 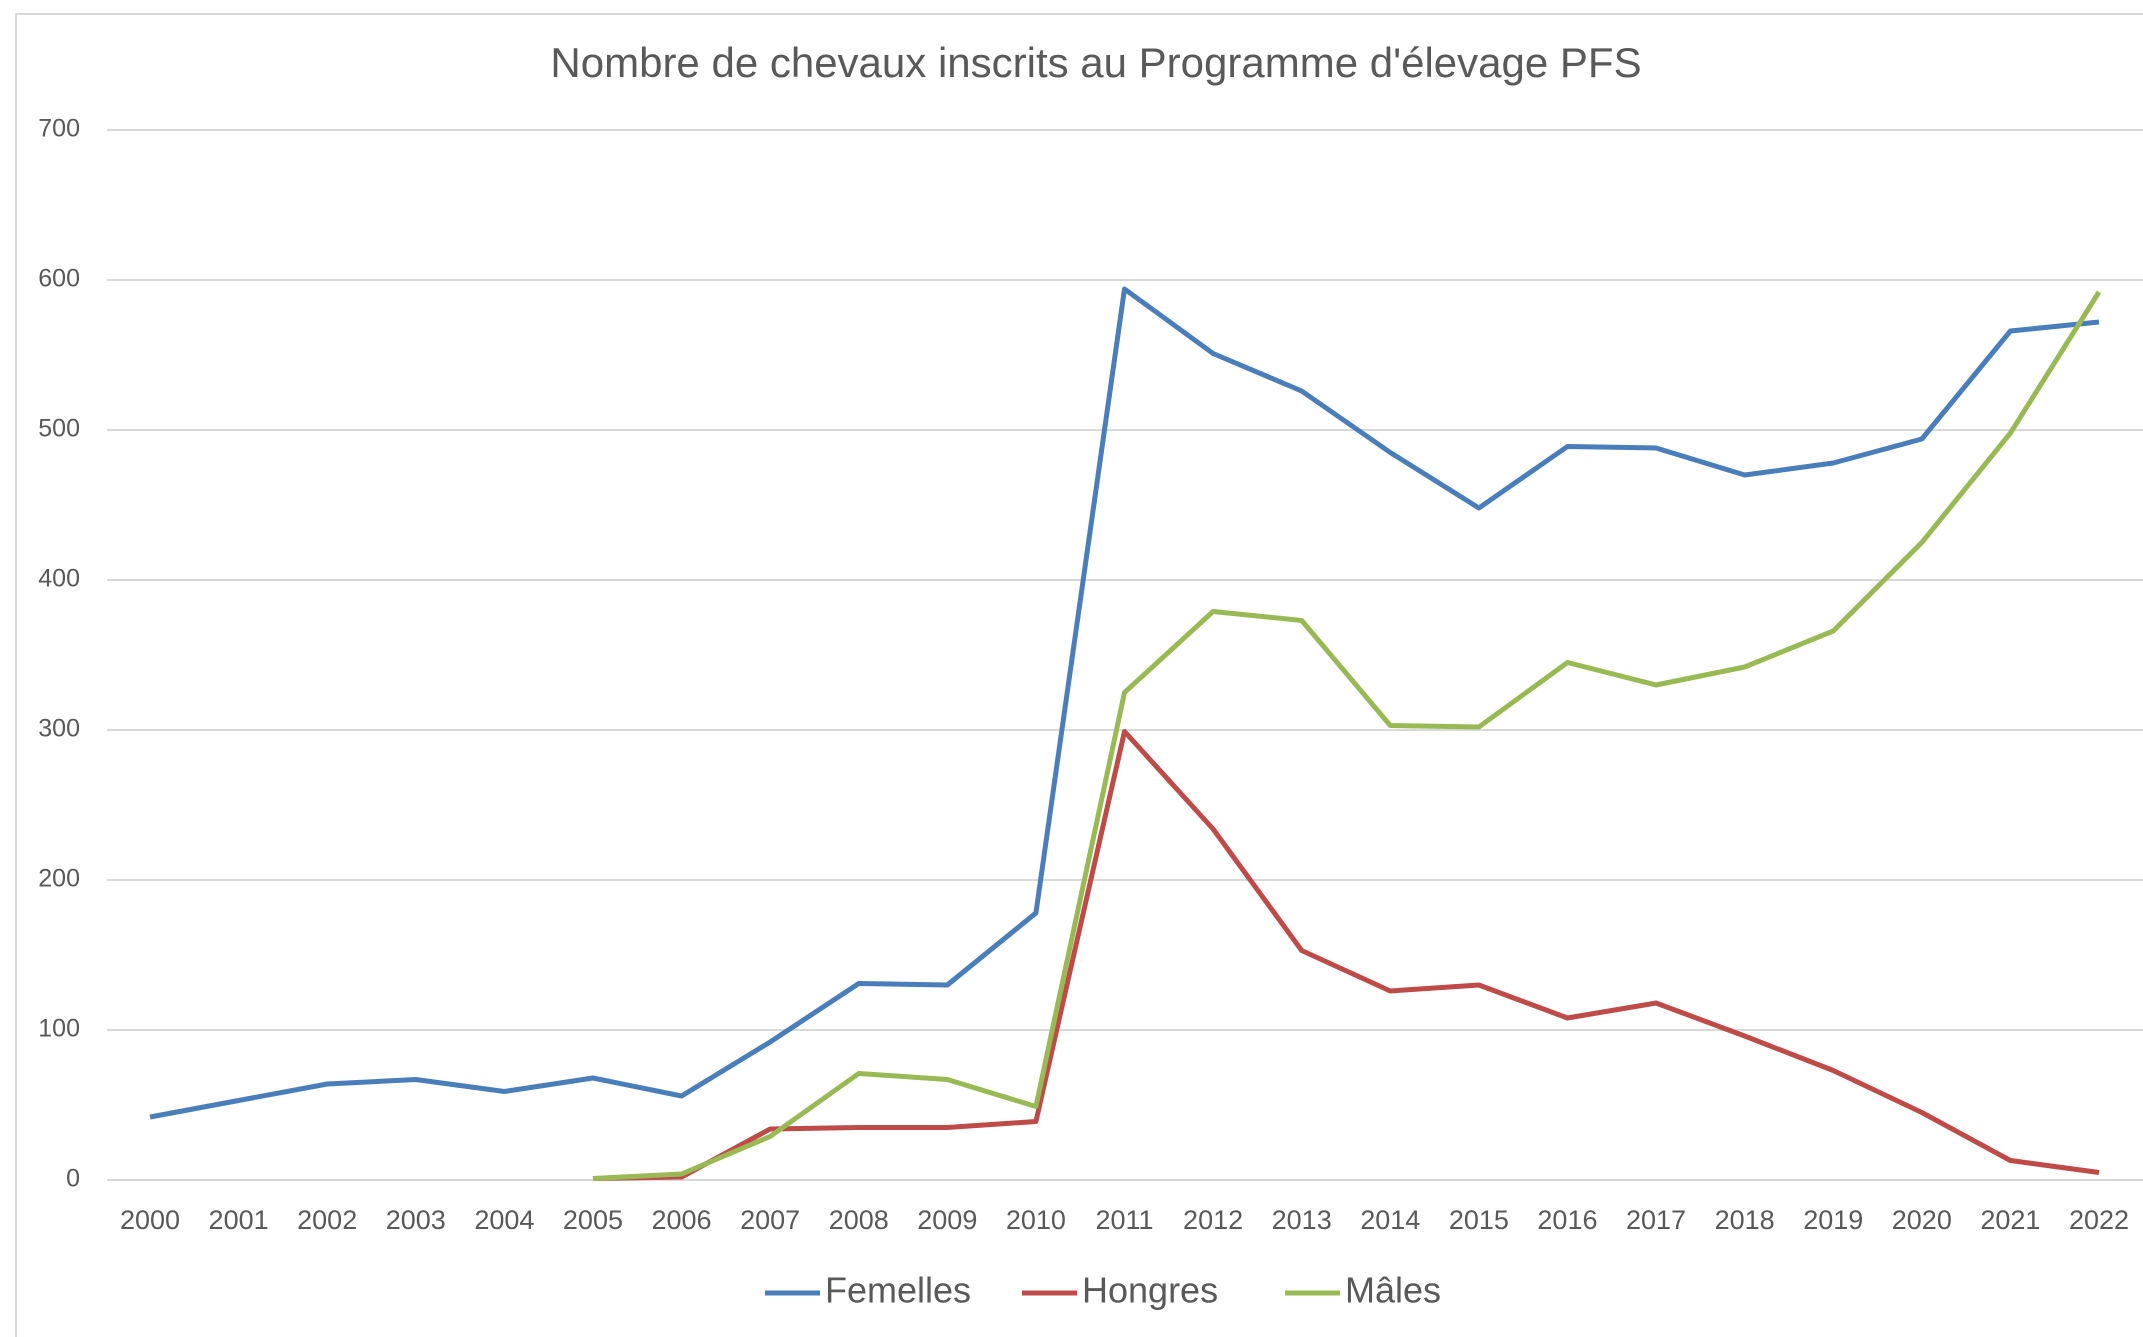 I want to click on legend-label: Femelles, so click(x=898, y=1290).